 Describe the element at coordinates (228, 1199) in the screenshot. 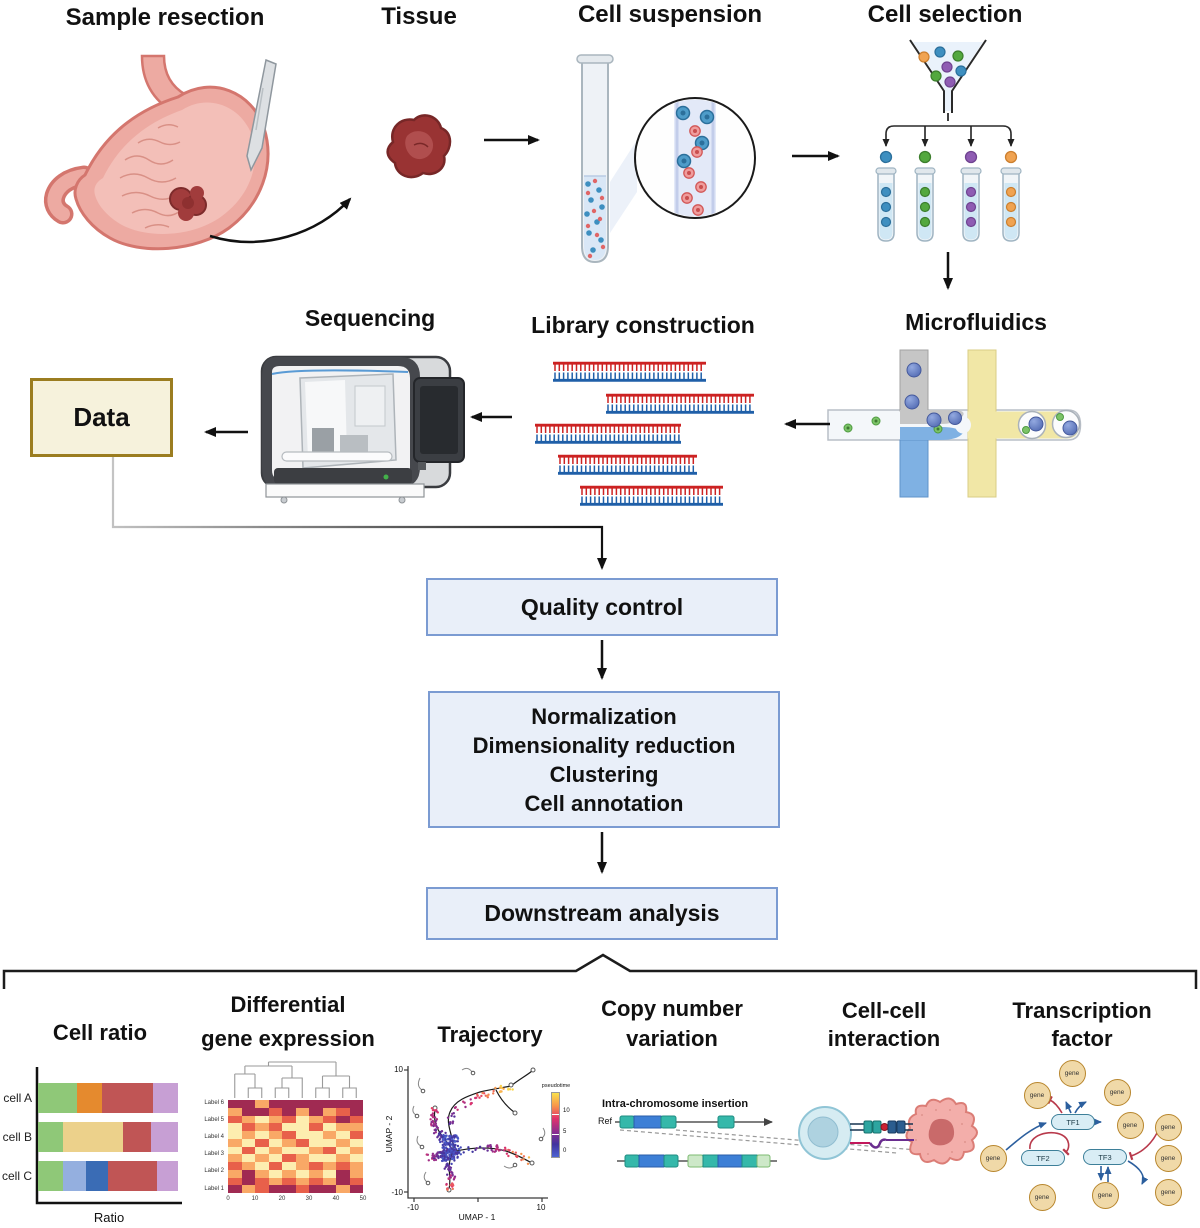

I see `heatmap-x-tick: 0` at that location.